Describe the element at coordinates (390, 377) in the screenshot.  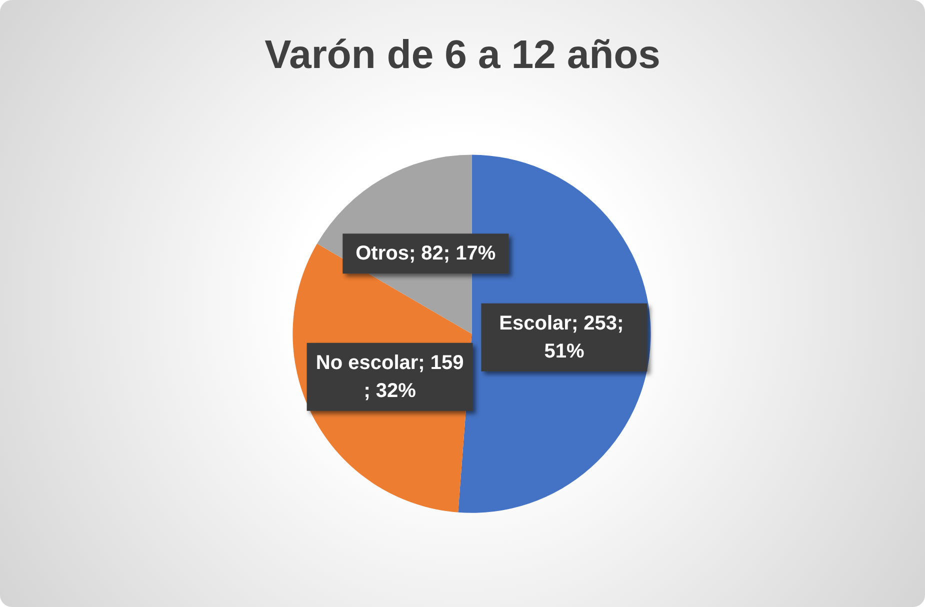
I see `slice-label: No escolar; 159; 32%` at that location.